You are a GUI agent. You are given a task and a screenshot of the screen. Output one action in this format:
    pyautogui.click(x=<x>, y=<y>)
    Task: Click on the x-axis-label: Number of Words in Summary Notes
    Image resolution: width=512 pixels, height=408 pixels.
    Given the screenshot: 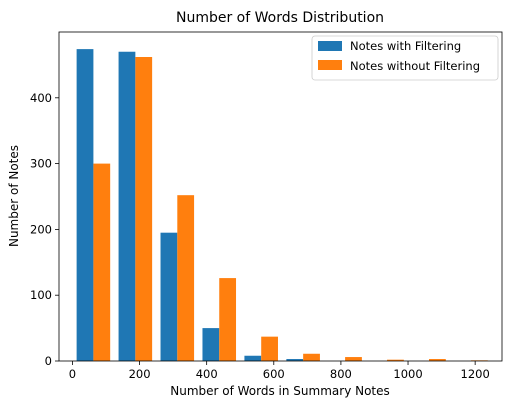 What is the action you would take?
    pyautogui.click(x=280, y=391)
    